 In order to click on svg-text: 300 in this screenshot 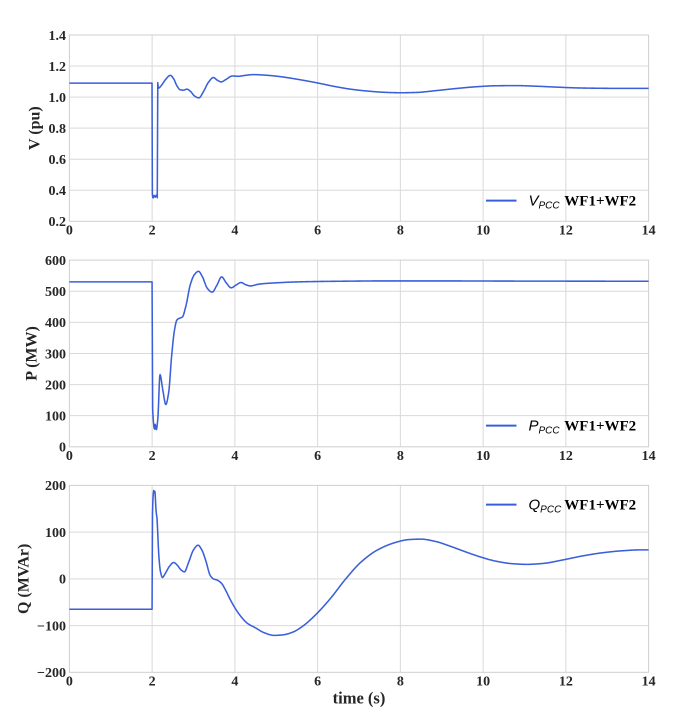, I will do `click(55, 354)`.